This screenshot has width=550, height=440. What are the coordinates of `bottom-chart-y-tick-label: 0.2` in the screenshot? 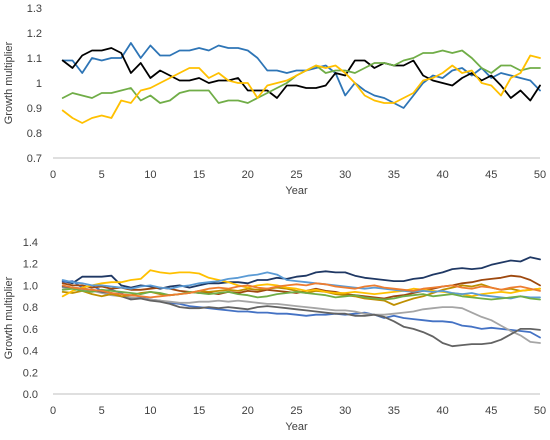 It's located at (30, 373).